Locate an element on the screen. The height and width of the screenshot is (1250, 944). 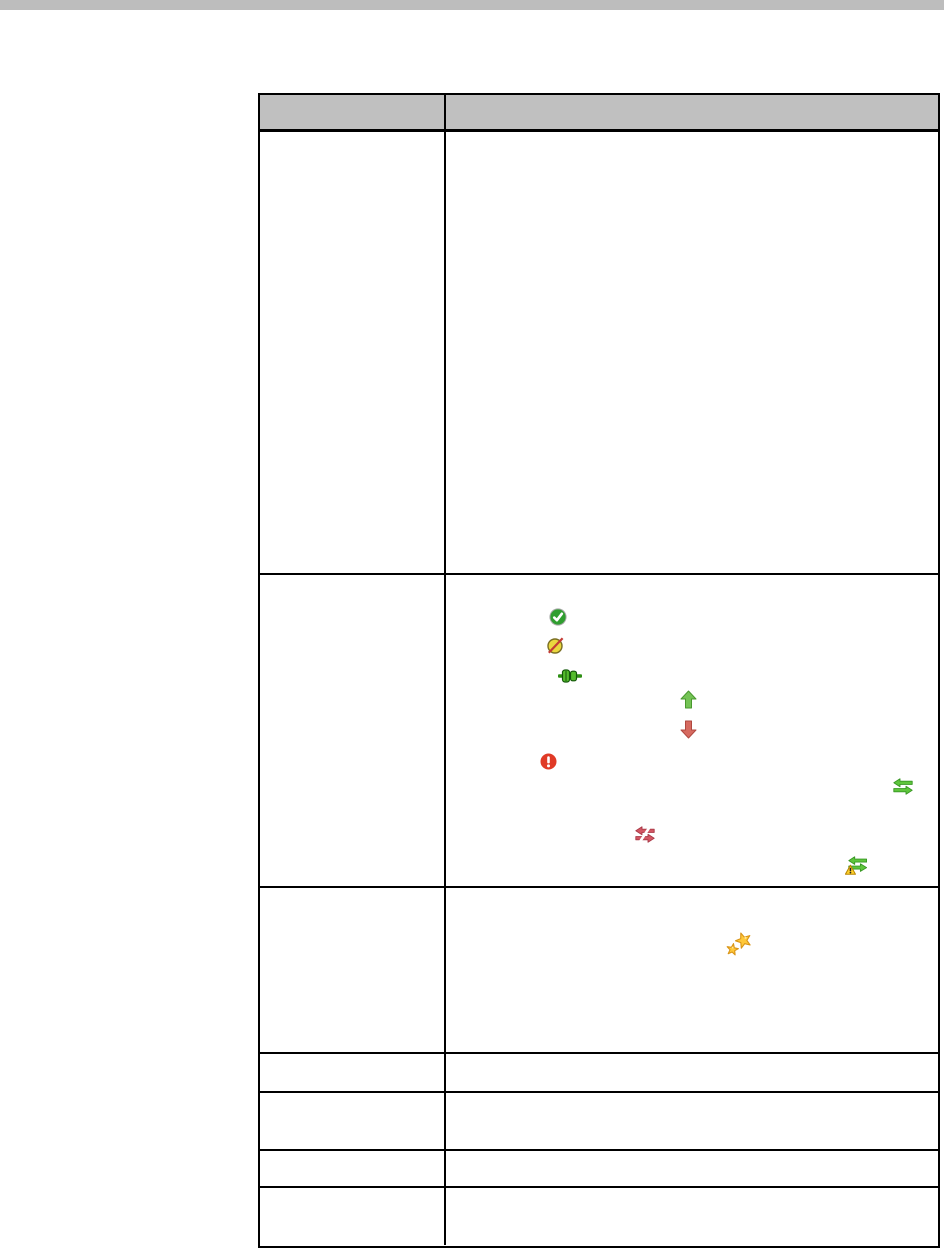
arrow-down-icon is located at coordinates (688, 729).